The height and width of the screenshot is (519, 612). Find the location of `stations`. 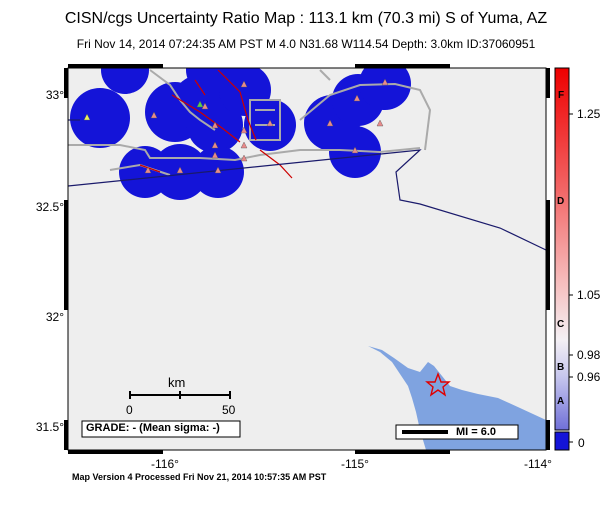

stations is located at coordinates (236, 126).